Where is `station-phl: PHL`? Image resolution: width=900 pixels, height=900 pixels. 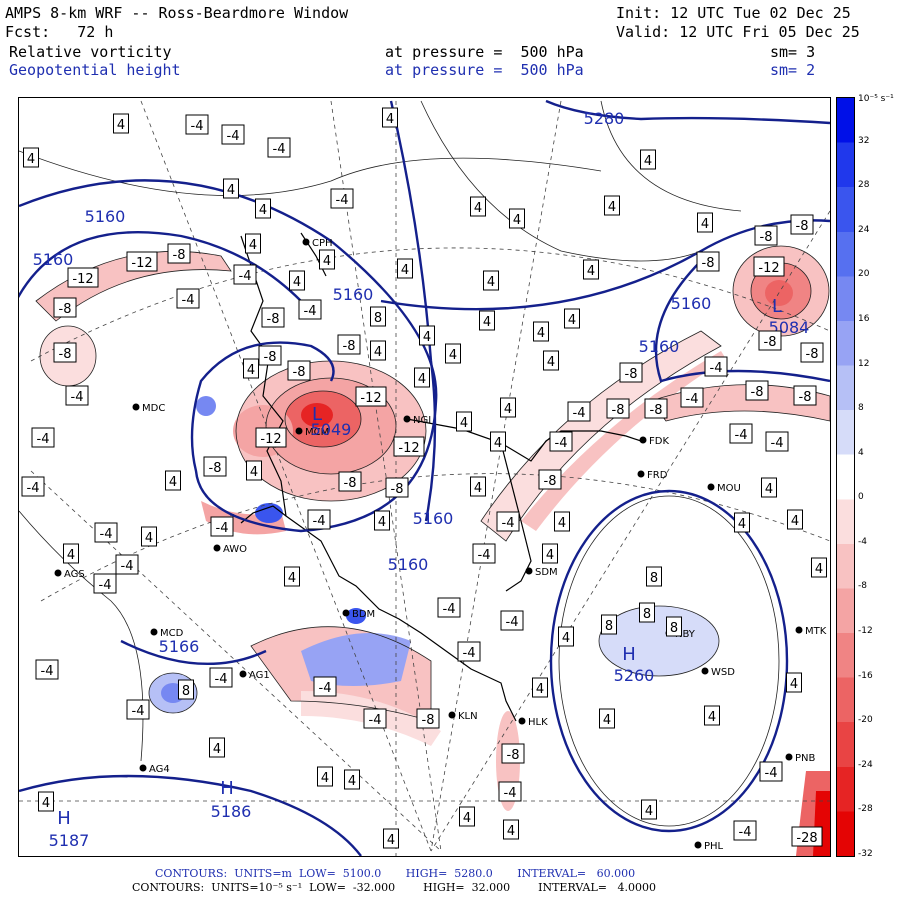
station-phl: PHL is located at coordinates (709, 846).